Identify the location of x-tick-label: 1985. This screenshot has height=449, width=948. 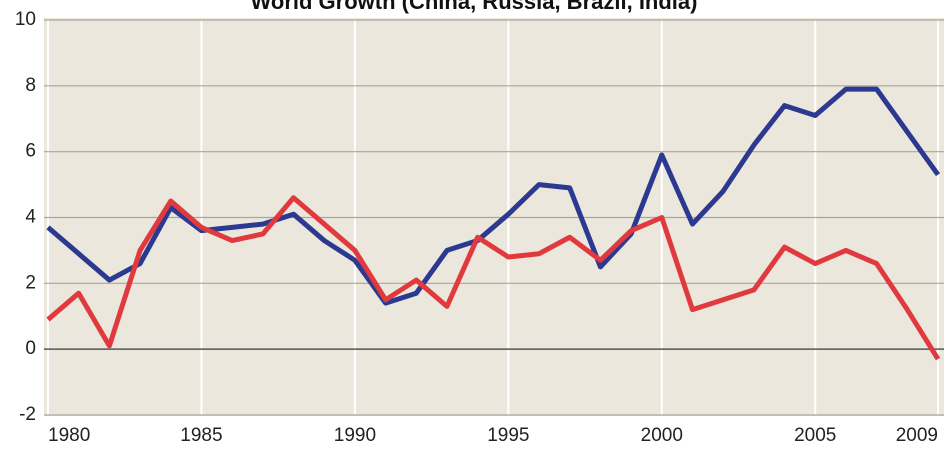
(201, 435).